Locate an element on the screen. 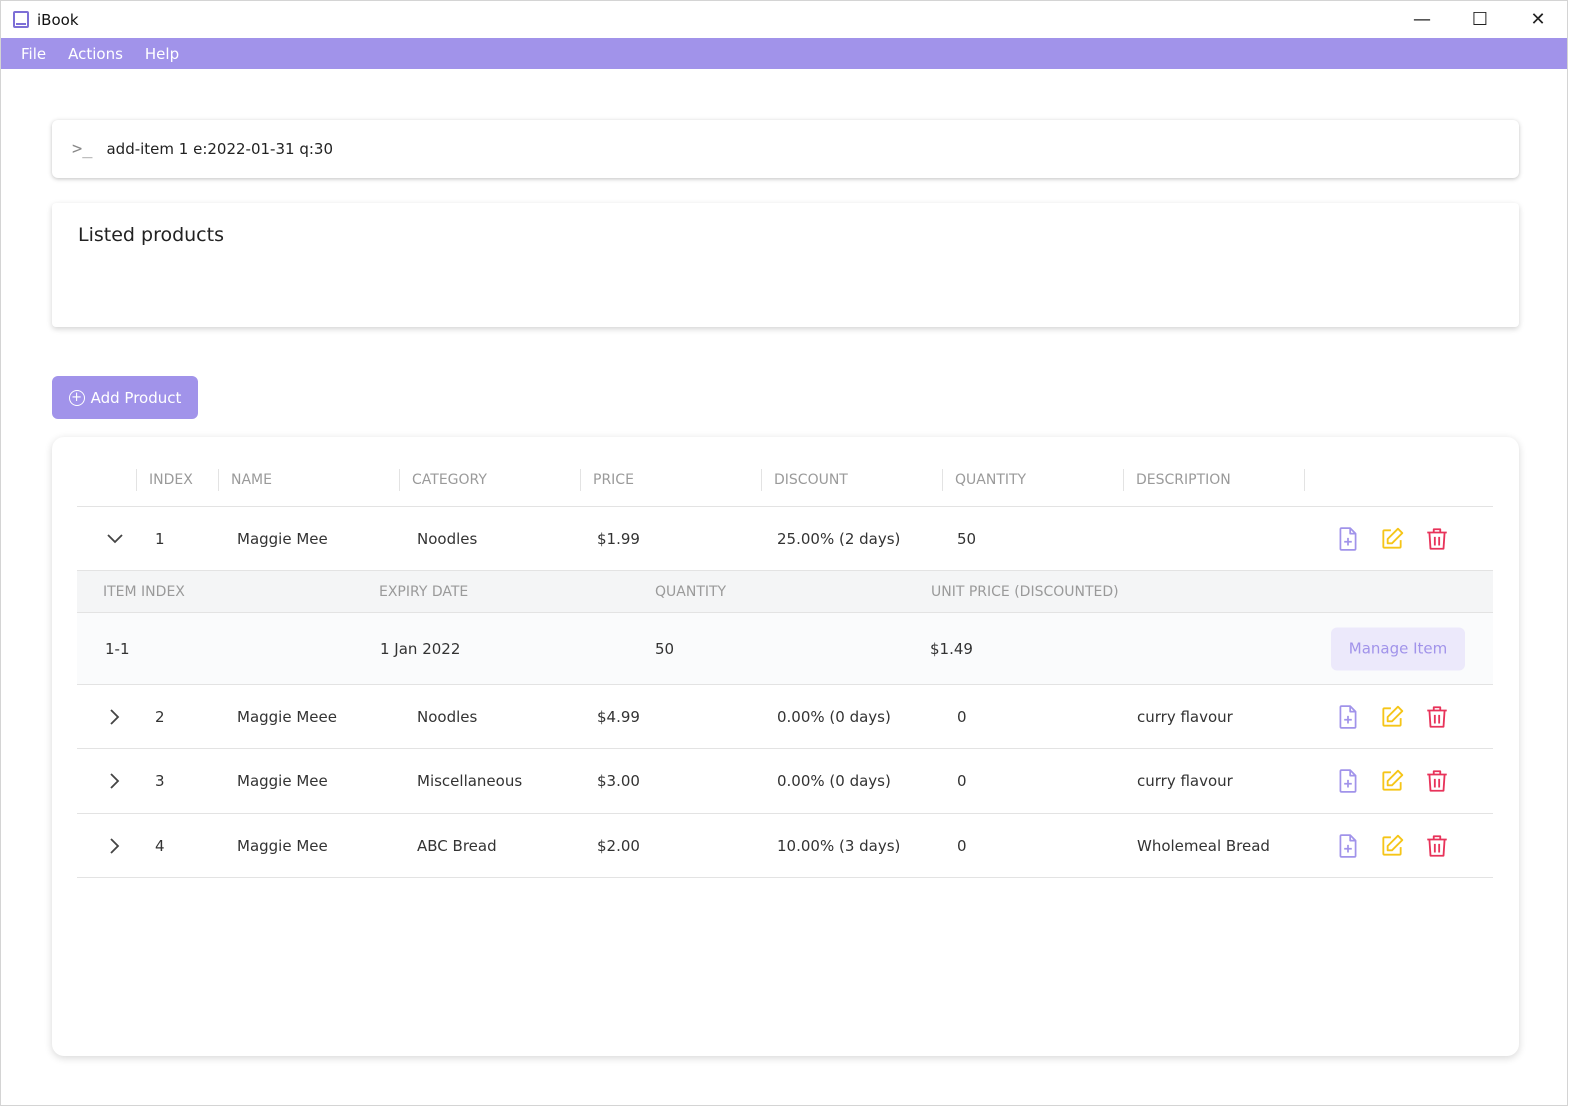 This screenshot has height=1117, width=1584. header-index: INDEX is located at coordinates (177, 480).